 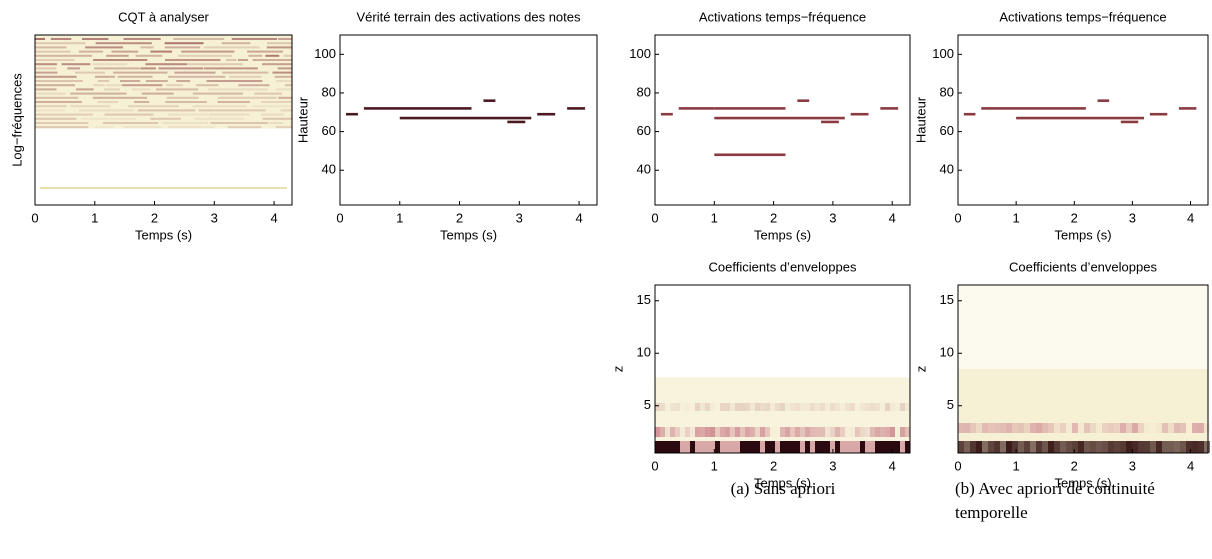 What do you see at coordinates (832, 465) in the screenshot?
I see `x-tick-label: 3` at bounding box center [832, 465].